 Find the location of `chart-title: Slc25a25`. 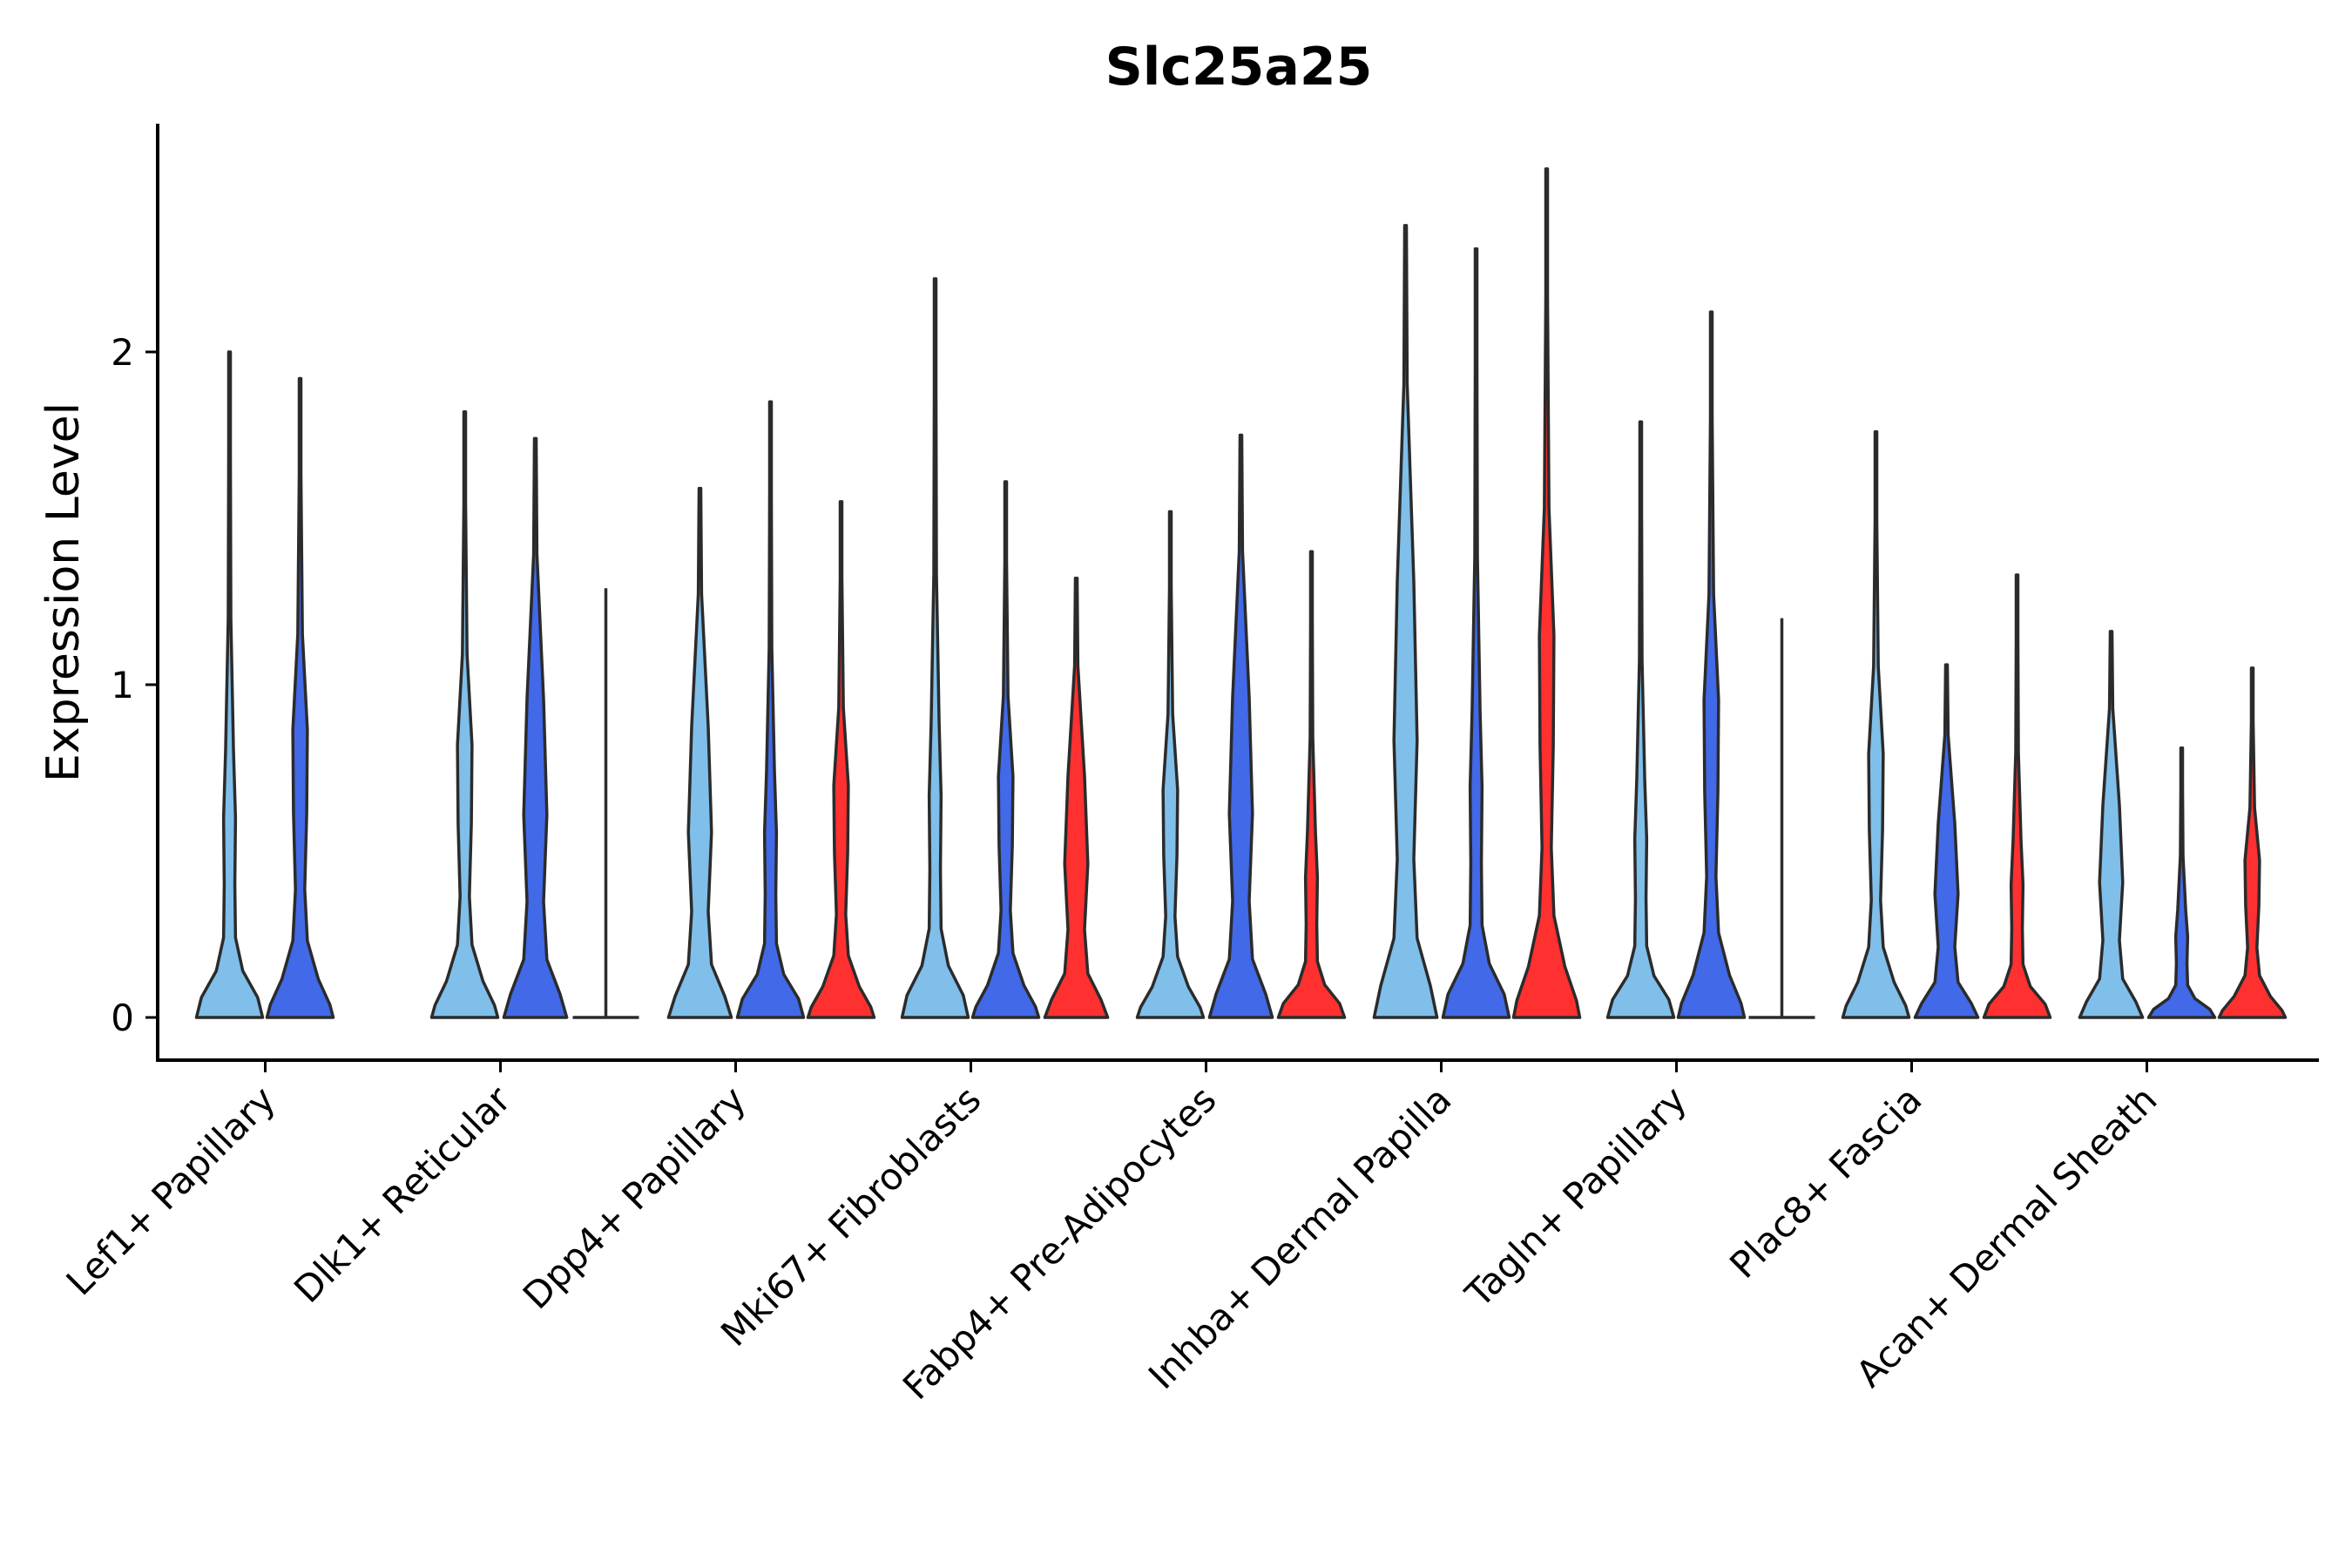

chart-title: Slc25a25 is located at coordinates (1239, 67).